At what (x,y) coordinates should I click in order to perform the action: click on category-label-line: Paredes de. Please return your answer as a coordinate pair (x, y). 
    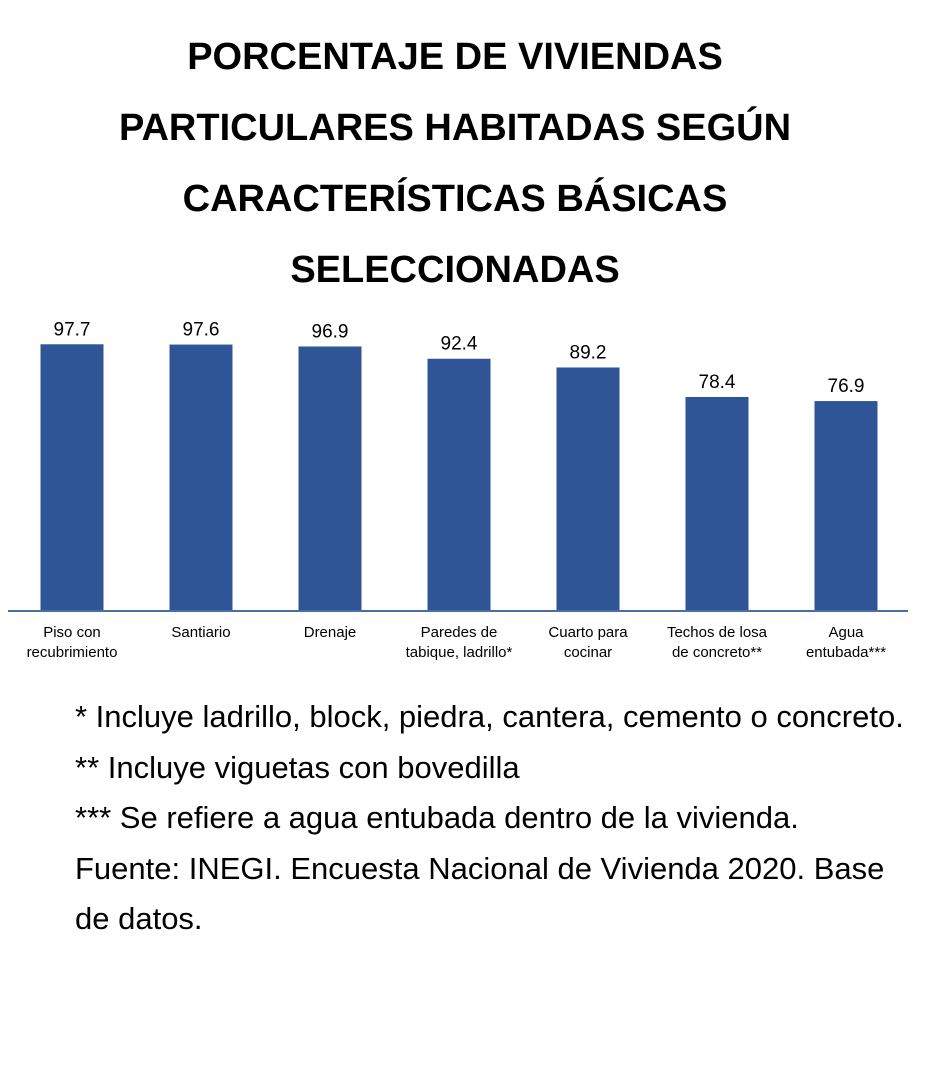
    Looking at the image, I should click on (459, 632).